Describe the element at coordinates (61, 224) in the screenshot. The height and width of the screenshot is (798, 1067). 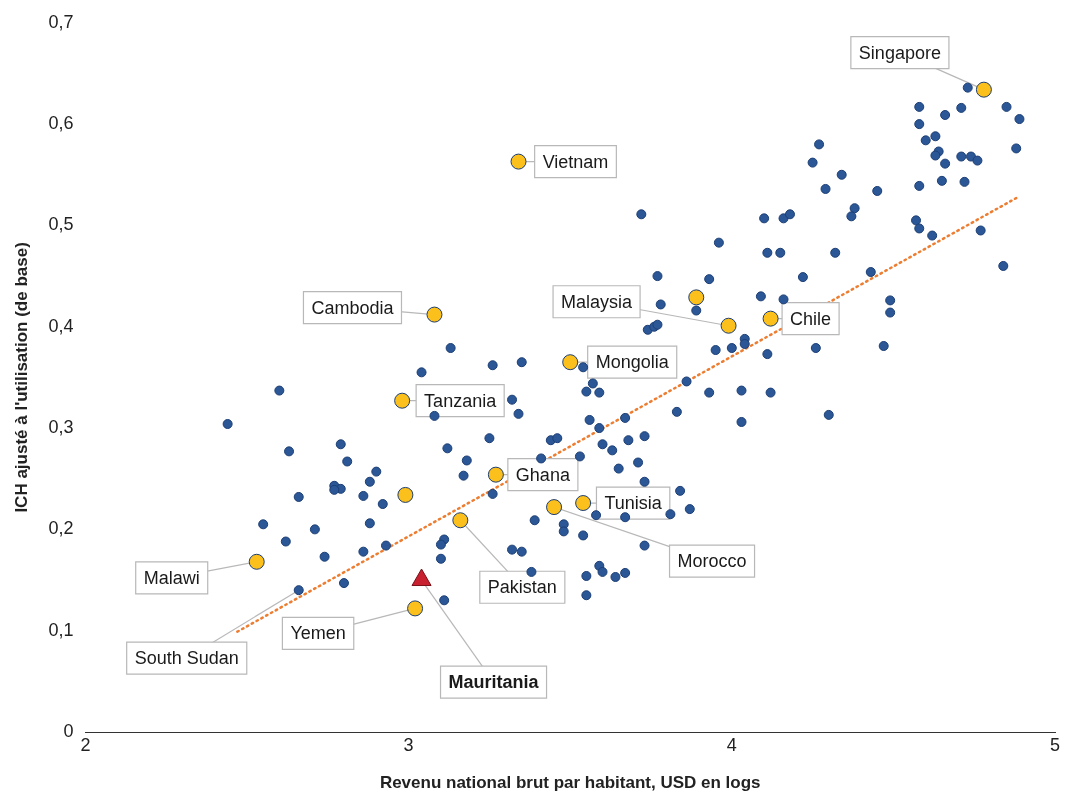
I see `y-tick-label: 0,5` at that location.